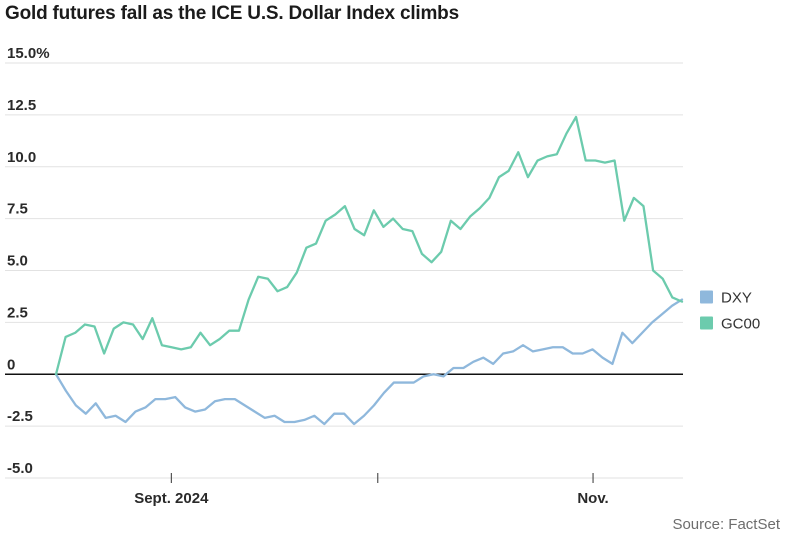  I want to click on y-tick-label: -5.0, so click(20, 468).